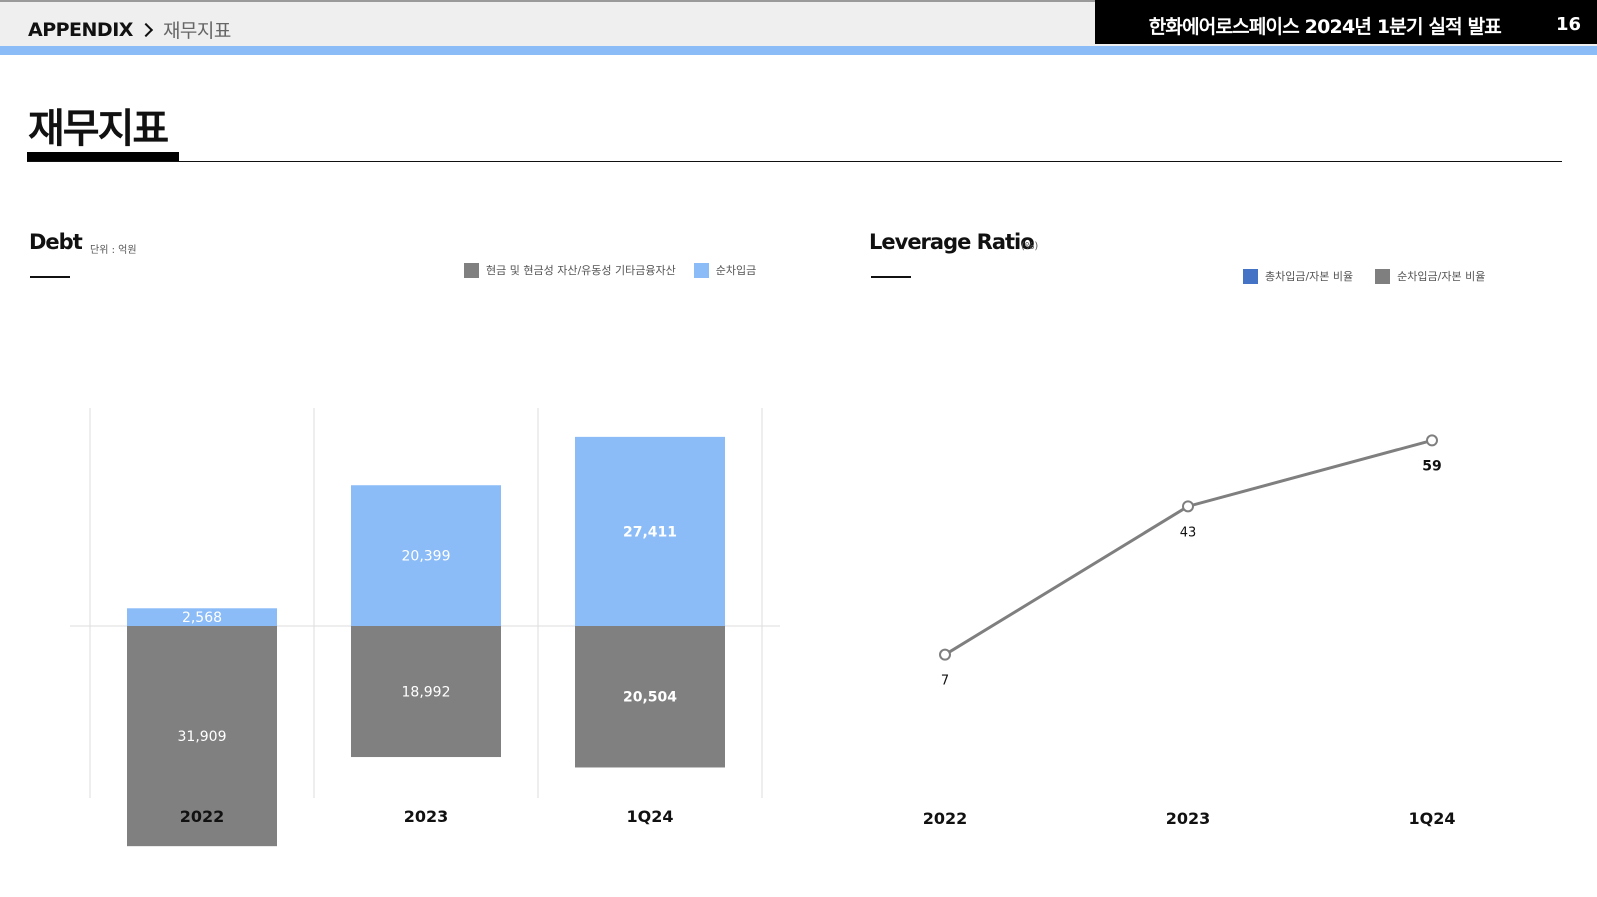 This screenshot has height=897, width=1597. Describe the element at coordinates (736, 270) in the screenshot. I see `legend-label-net-debt: 순차입금` at that location.